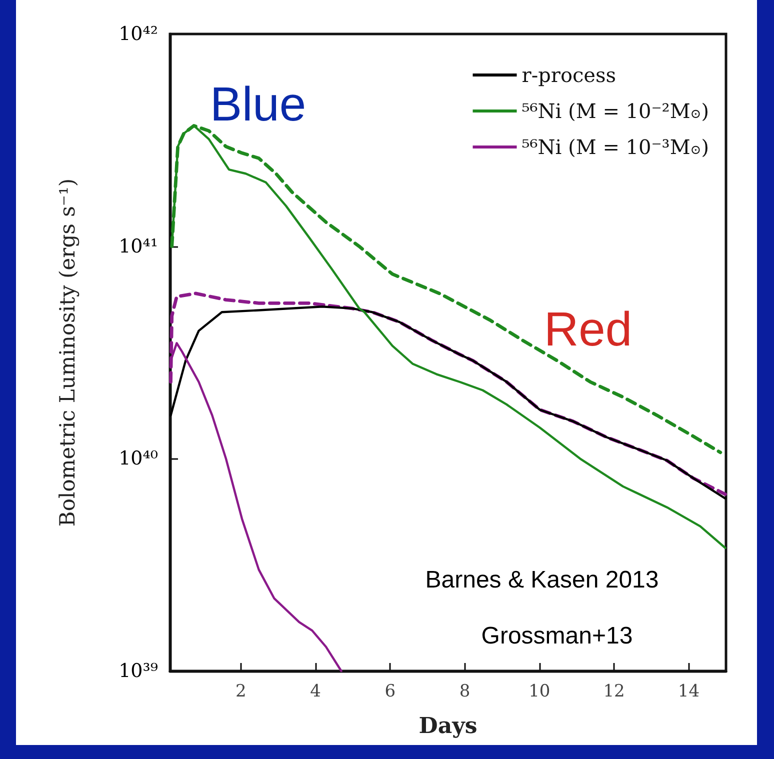 The image size is (774, 759). Describe the element at coordinates (390, 692) in the screenshot. I see `x-tick-label: 6` at that location.